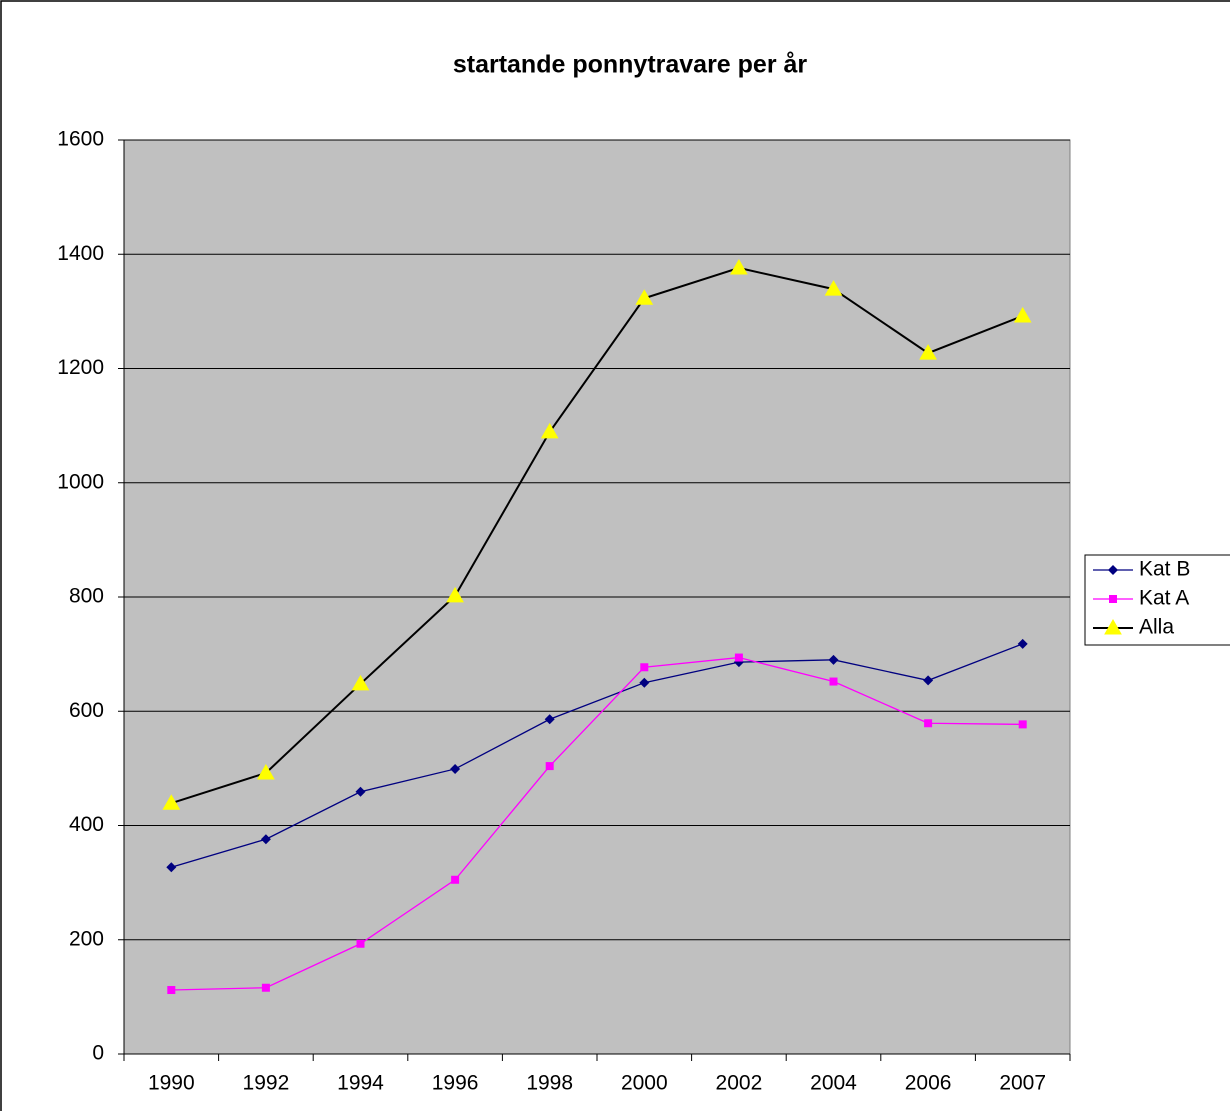 Image resolution: width=1230 pixels, height=1116 pixels. I want to click on series-line, so click(597, 755).